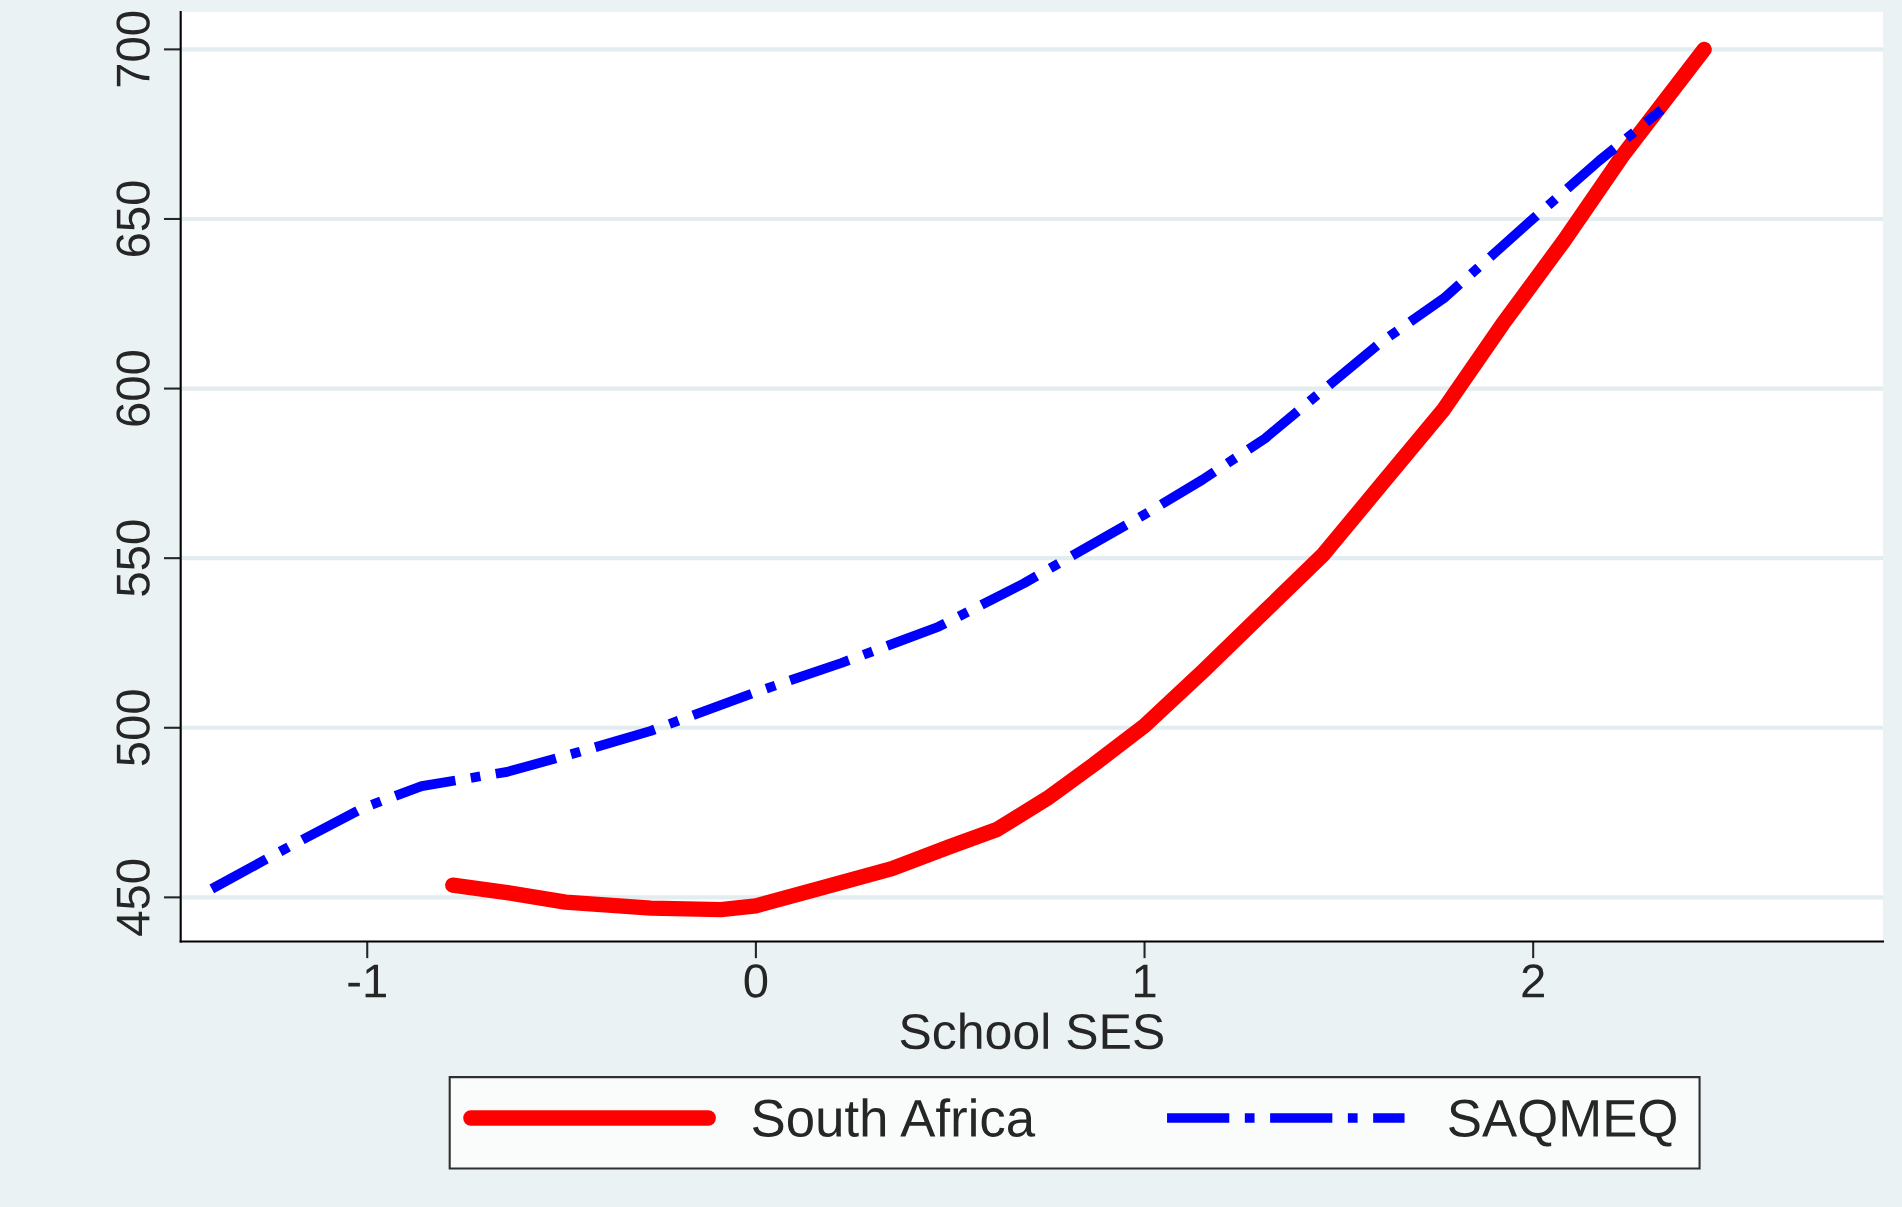 The image size is (1902, 1207). I want to click on x-tick-label: 0, so click(756, 981).